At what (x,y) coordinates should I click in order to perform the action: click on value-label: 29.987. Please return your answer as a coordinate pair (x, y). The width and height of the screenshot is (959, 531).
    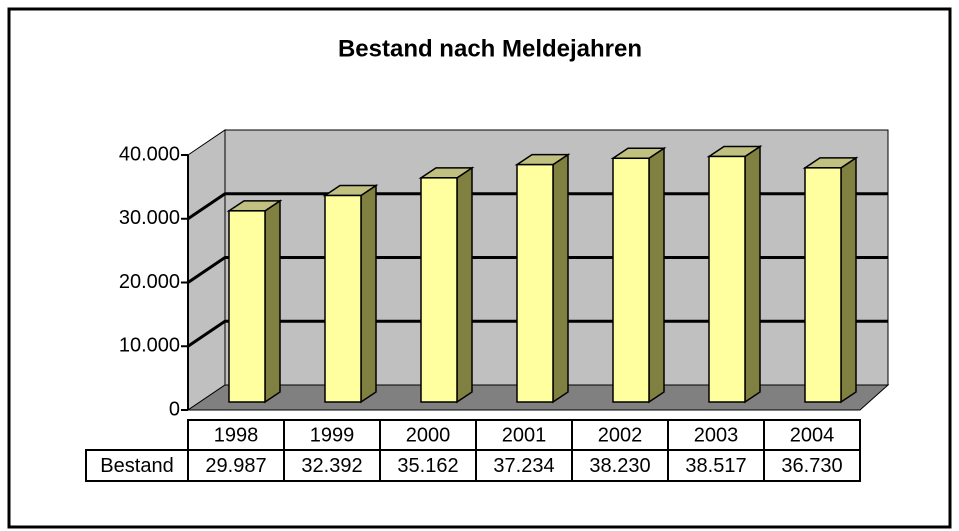
    Looking at the image, I should click on (235, 466).